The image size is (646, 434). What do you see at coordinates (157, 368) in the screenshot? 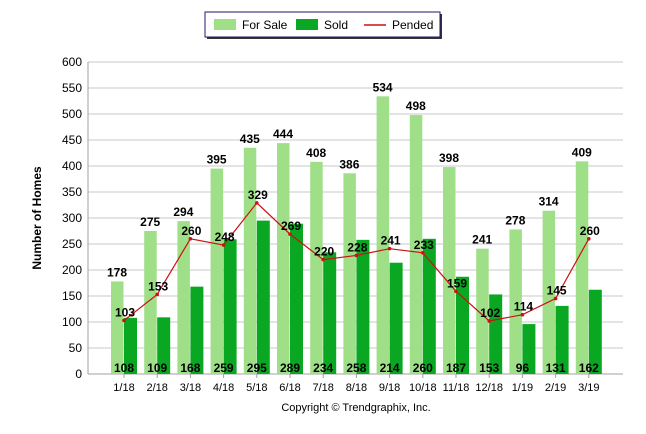
I see `sold-data-label: 109` at bounding box center [157, 368].